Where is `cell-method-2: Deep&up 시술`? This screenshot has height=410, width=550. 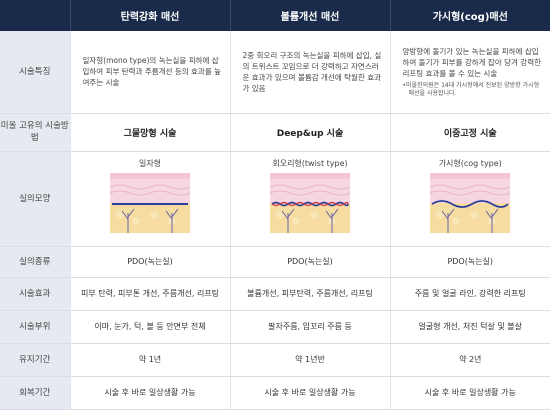
cell-method-2: Deep&up 시술 is located at coordinates (309, 132).